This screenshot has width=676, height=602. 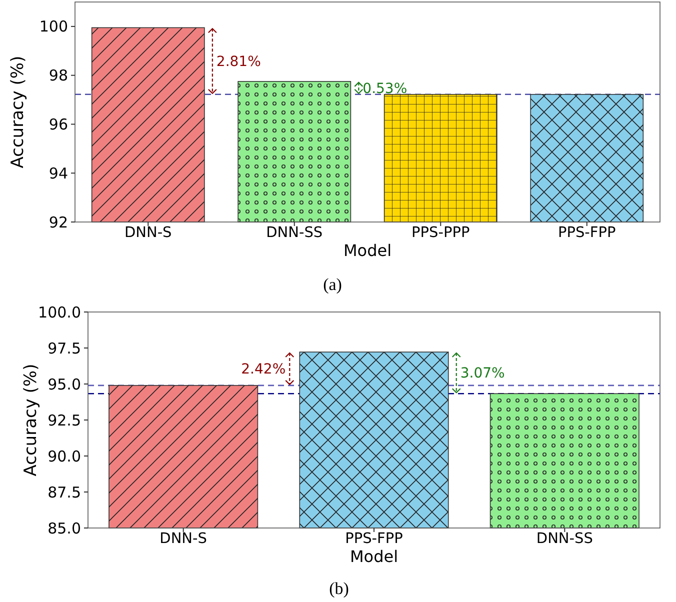 What do you see at coordinates (64, 456) in the screenshot?
I see `y-tick-label: 90.0` at bounding box center [64, 456].